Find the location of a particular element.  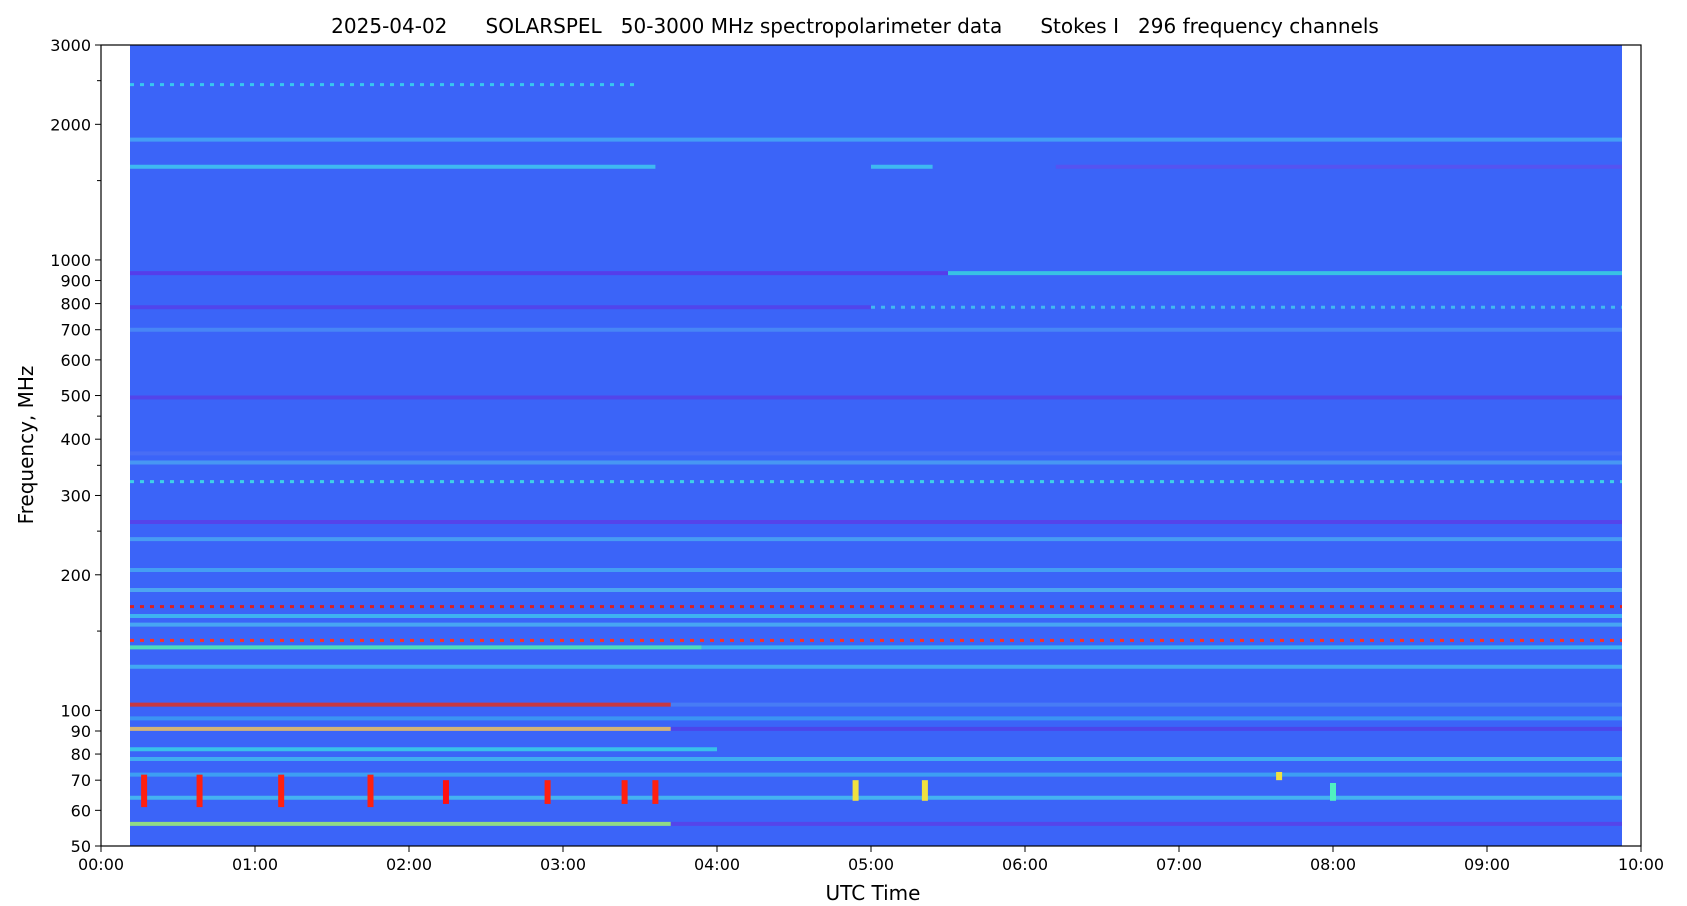

y-tick-label: 600 is located at coordinates (75, 360).